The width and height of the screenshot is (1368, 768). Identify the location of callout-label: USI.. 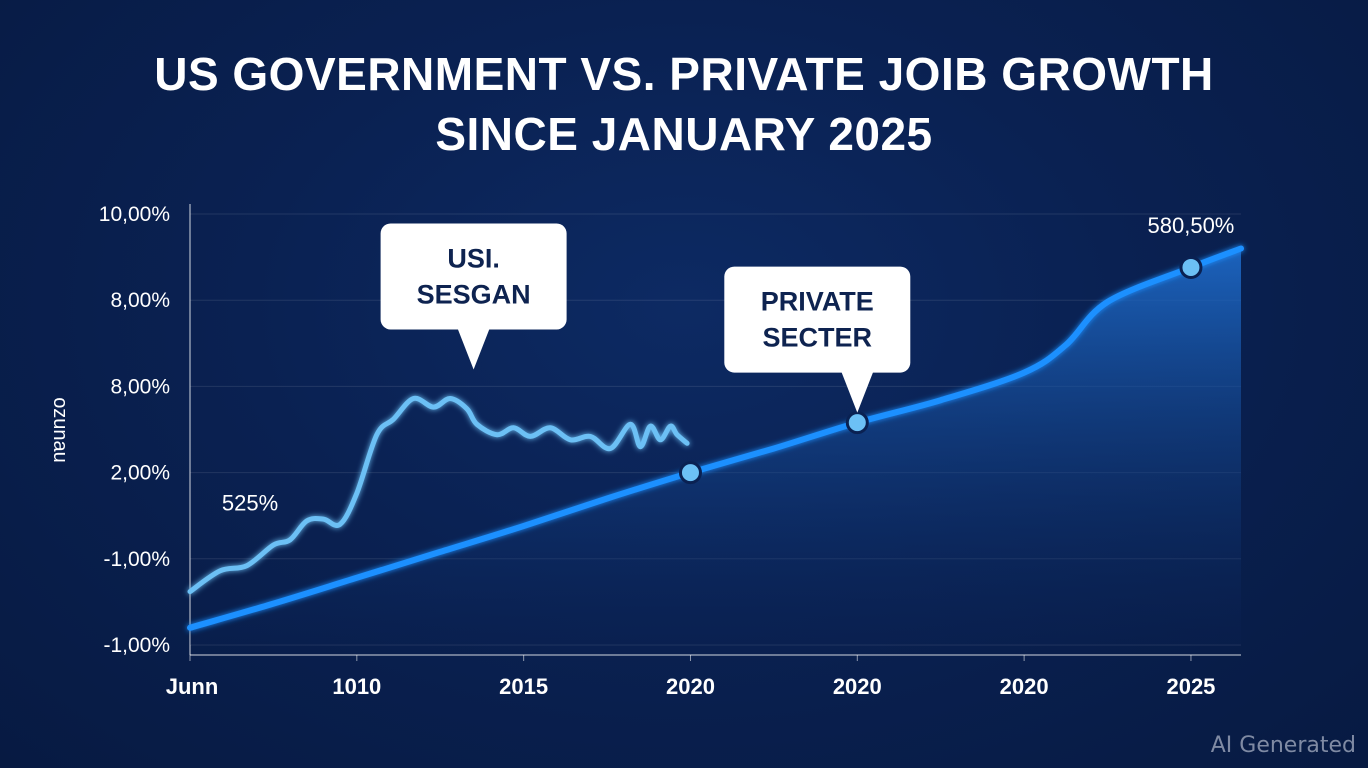
(473, 258).